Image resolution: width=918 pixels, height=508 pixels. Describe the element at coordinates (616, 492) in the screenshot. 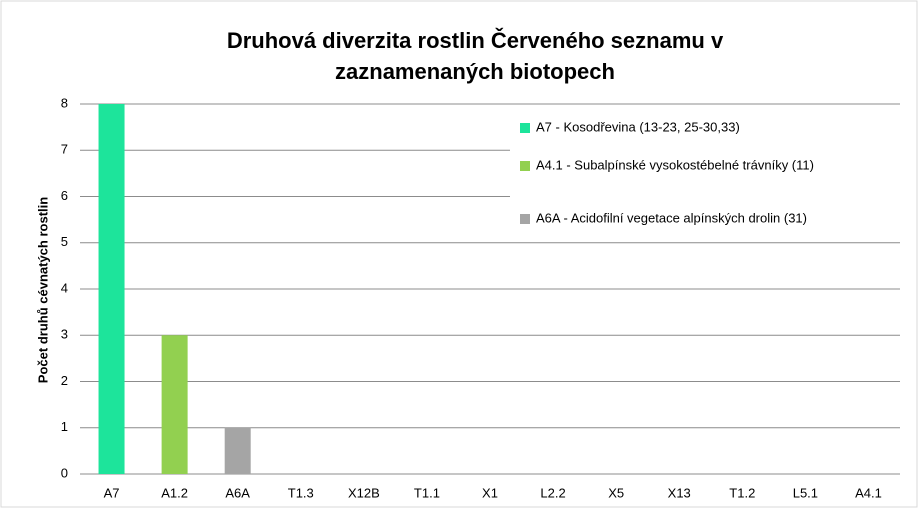

I see `x-tick-label: X5` at that location.